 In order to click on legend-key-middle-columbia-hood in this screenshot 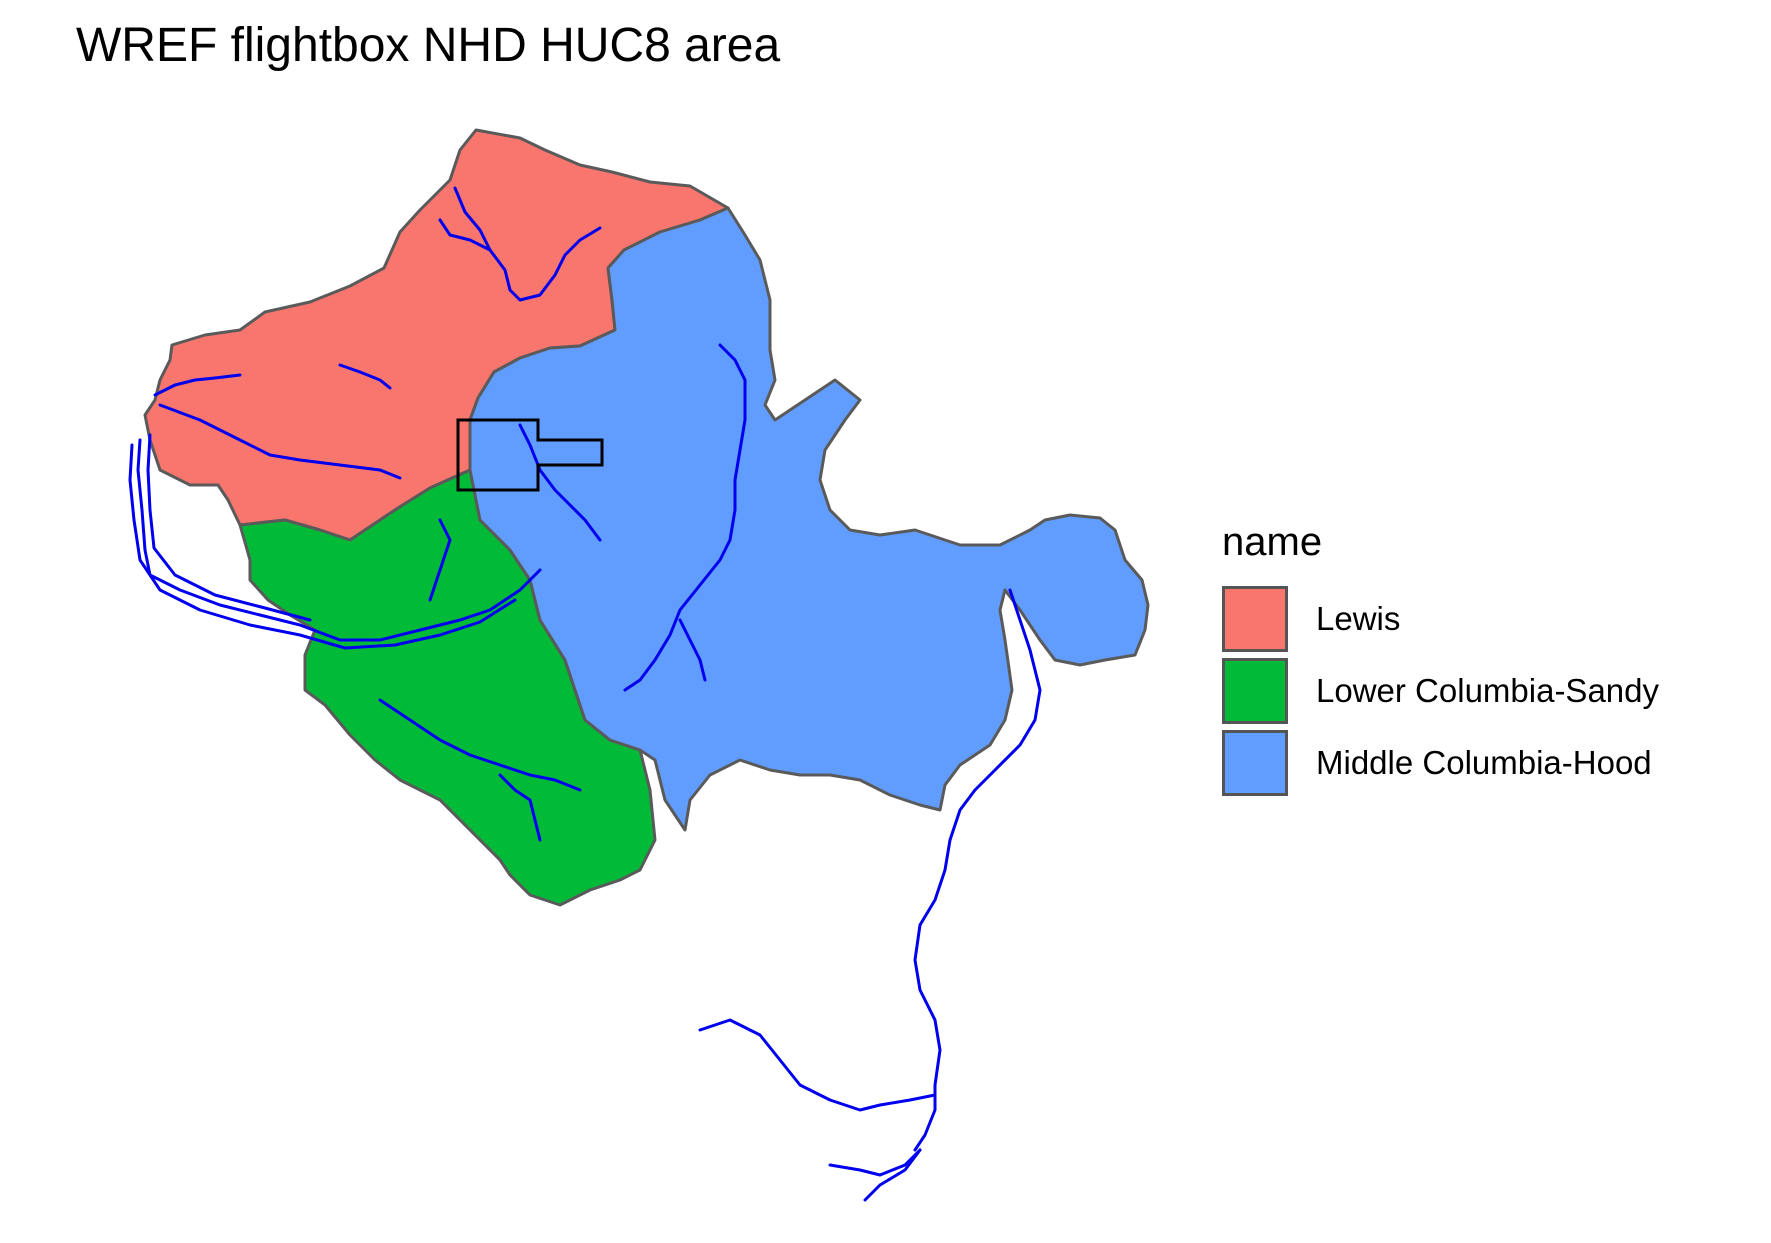, I will do `click(1255, 763)`.